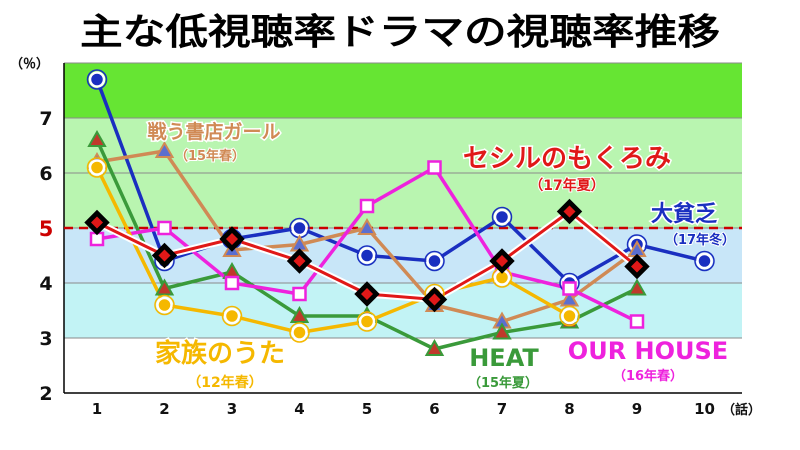  I want to click on x-tick-label-1: 1, so click(97, 409).